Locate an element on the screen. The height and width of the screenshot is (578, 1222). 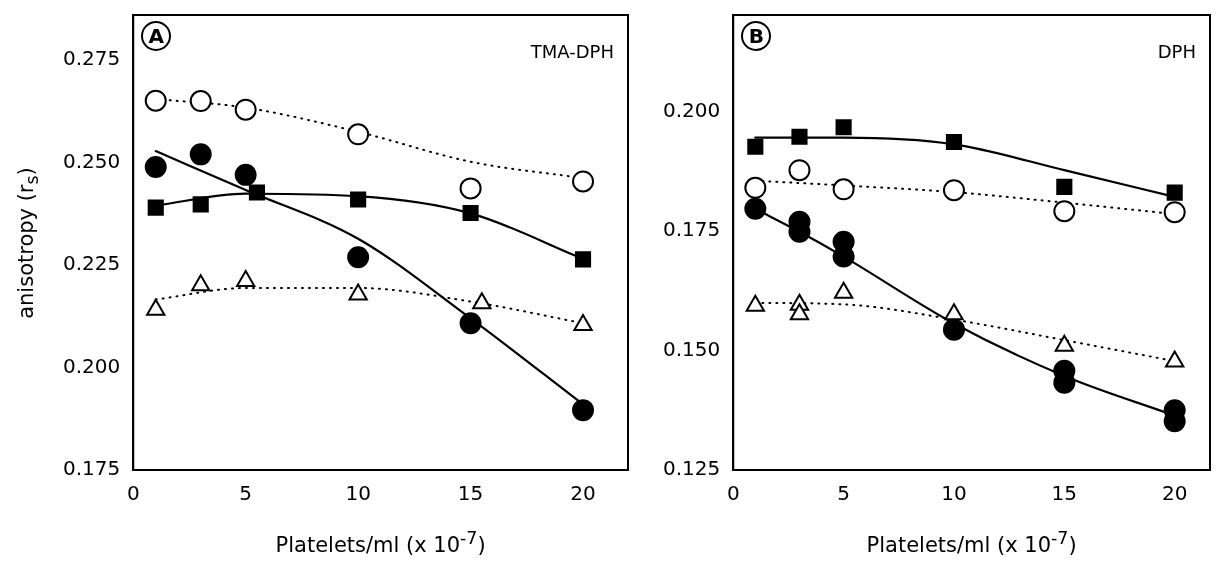
annotation: A is located at coordinates (156, 36).